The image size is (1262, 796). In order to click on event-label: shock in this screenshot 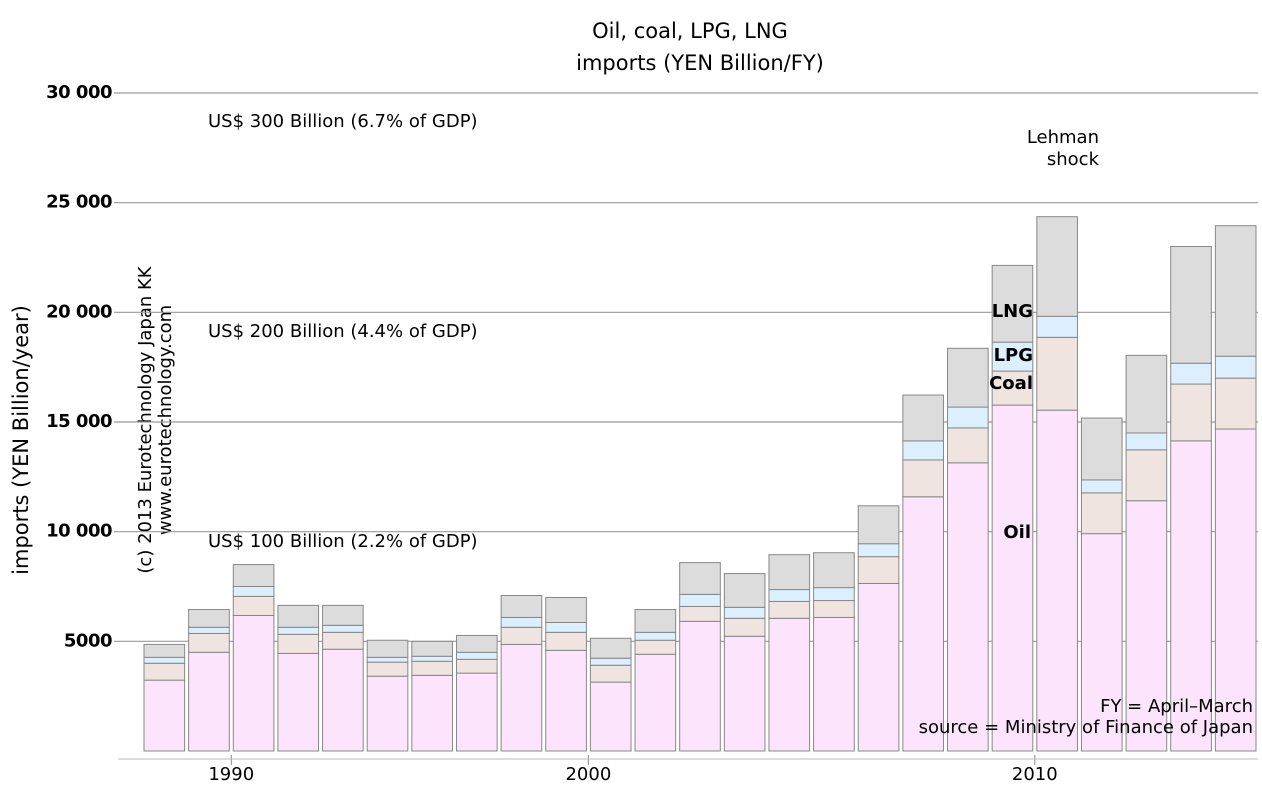, I will do `click(1073, 159)`.